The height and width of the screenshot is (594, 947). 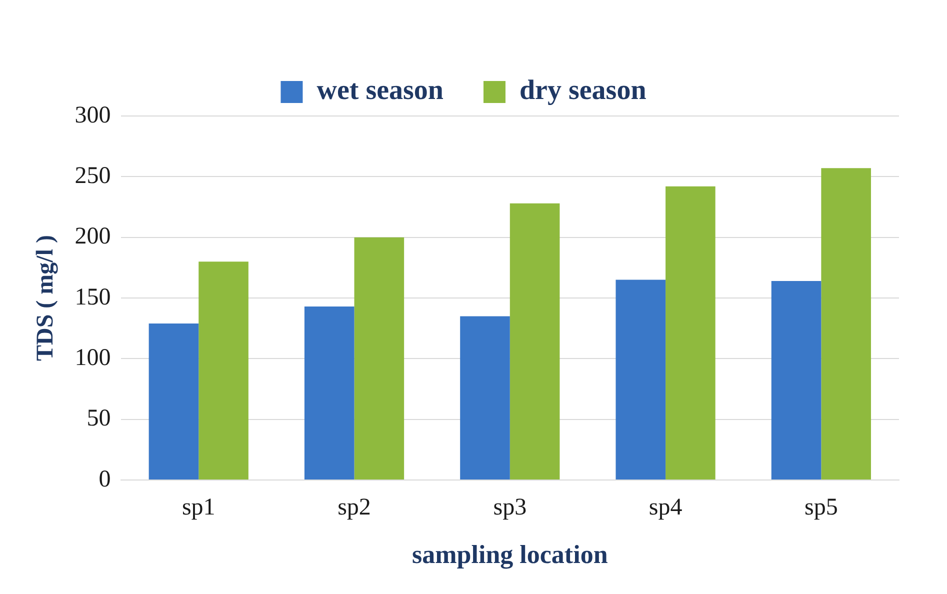 What do you see at coordinates (821, 507) in the screenshot?
I see `x-tick-label: sp5` at bounding box center [821, 507].